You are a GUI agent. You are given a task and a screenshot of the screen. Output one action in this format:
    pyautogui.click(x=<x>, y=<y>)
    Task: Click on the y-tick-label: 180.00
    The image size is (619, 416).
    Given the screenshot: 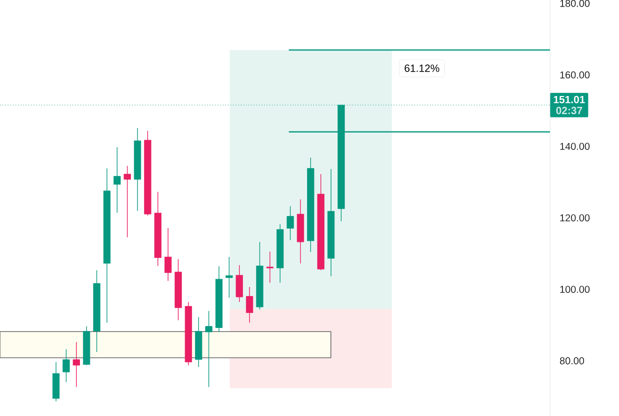 What is the action you would take?
    pyautogui.click(x=575, y=3)
    